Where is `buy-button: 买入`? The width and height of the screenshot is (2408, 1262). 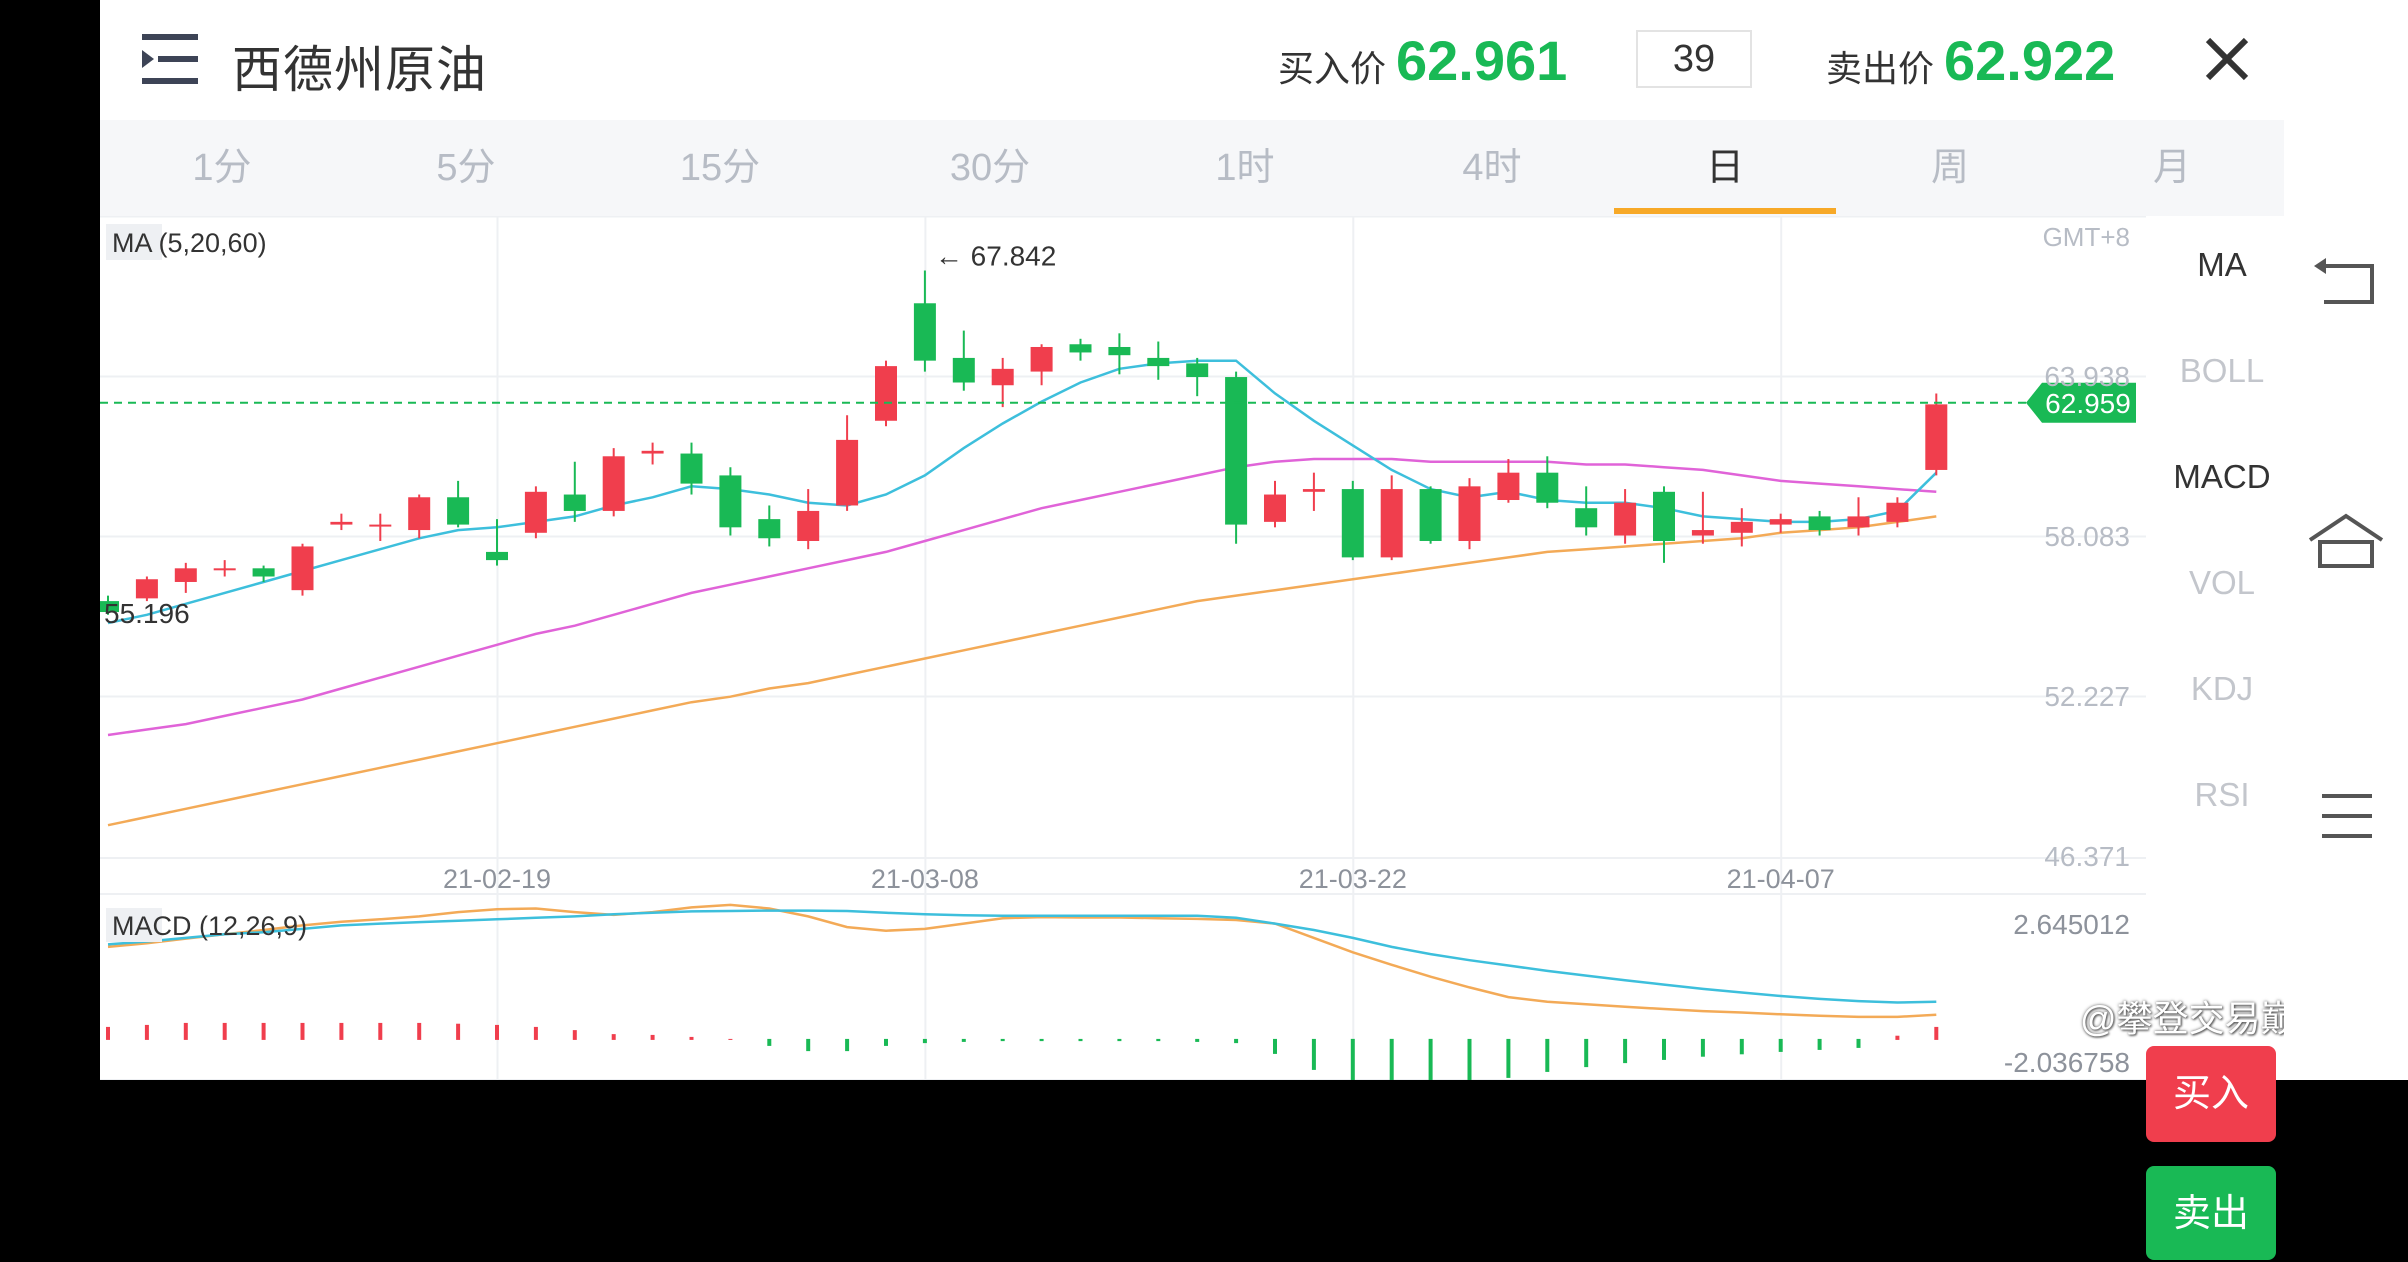 buy-button: 买入 is located at coordinates (2211, 1094).